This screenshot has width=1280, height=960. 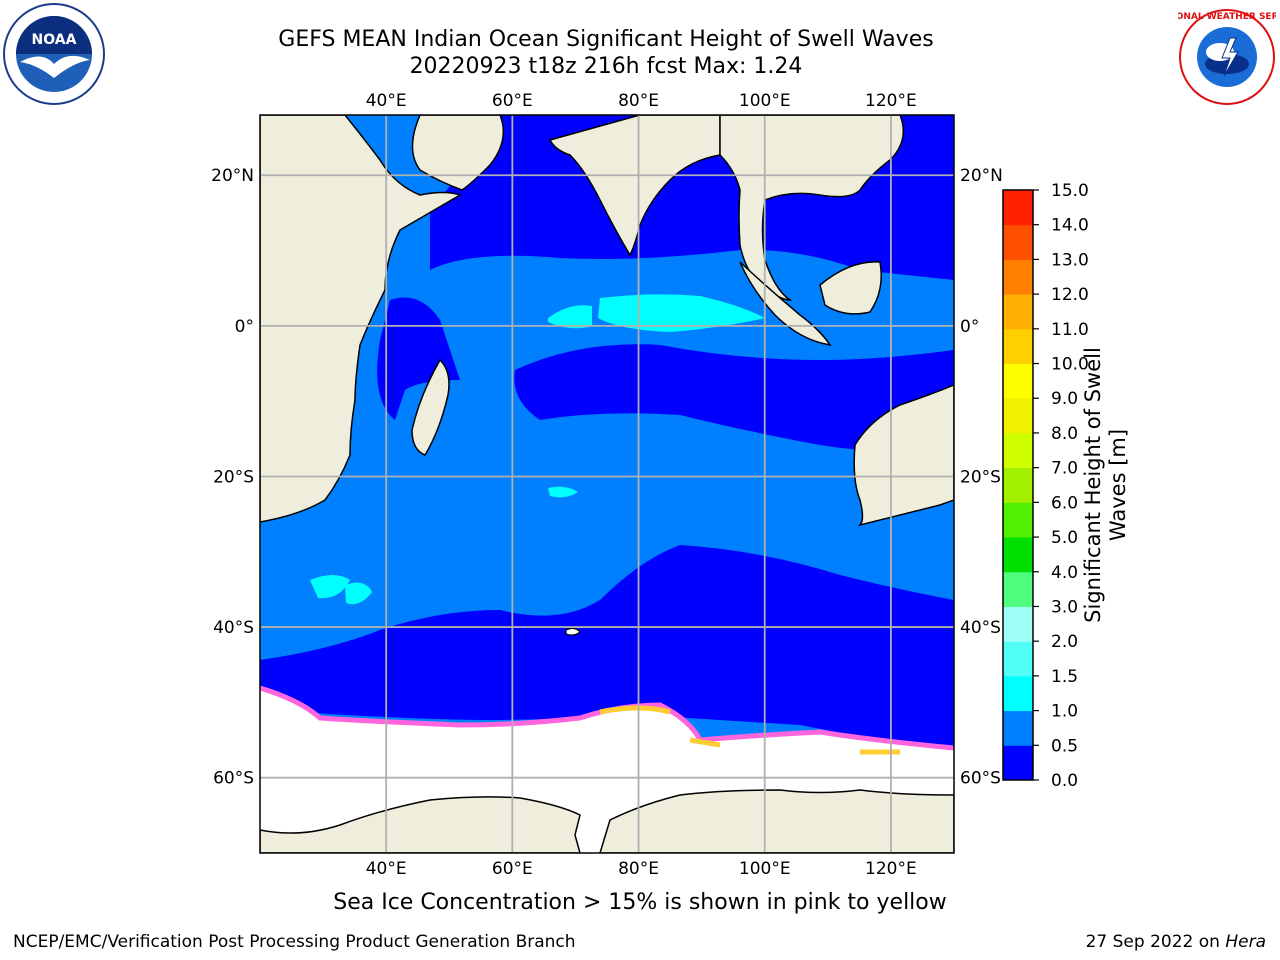 What do you see at coordinates (1070, 330) in the screenshot?
I see `colorbar-tick-label: 11.0` at bounding box center [1070, 330].